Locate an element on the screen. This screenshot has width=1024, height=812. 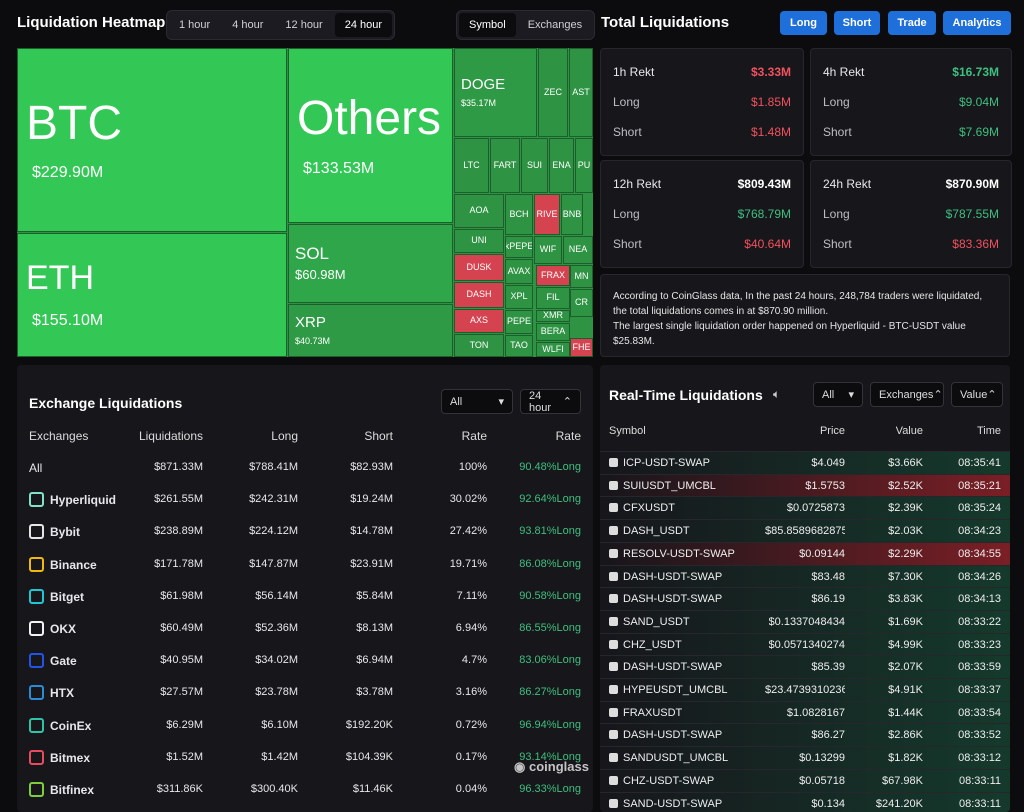
heatmap-tile: UNI is located at coordinates (479, 241).